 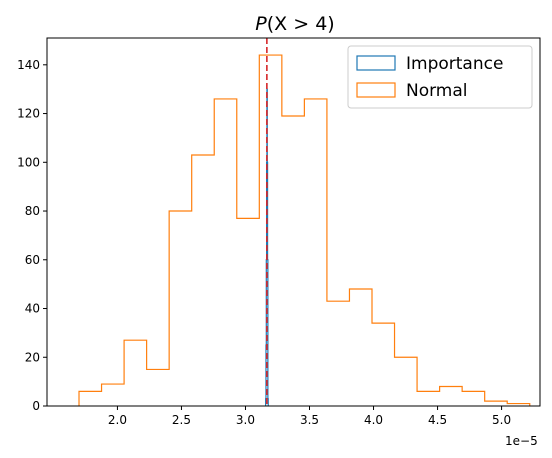 I want to click on y-tick-label: 80, so click(x=32, y=211).